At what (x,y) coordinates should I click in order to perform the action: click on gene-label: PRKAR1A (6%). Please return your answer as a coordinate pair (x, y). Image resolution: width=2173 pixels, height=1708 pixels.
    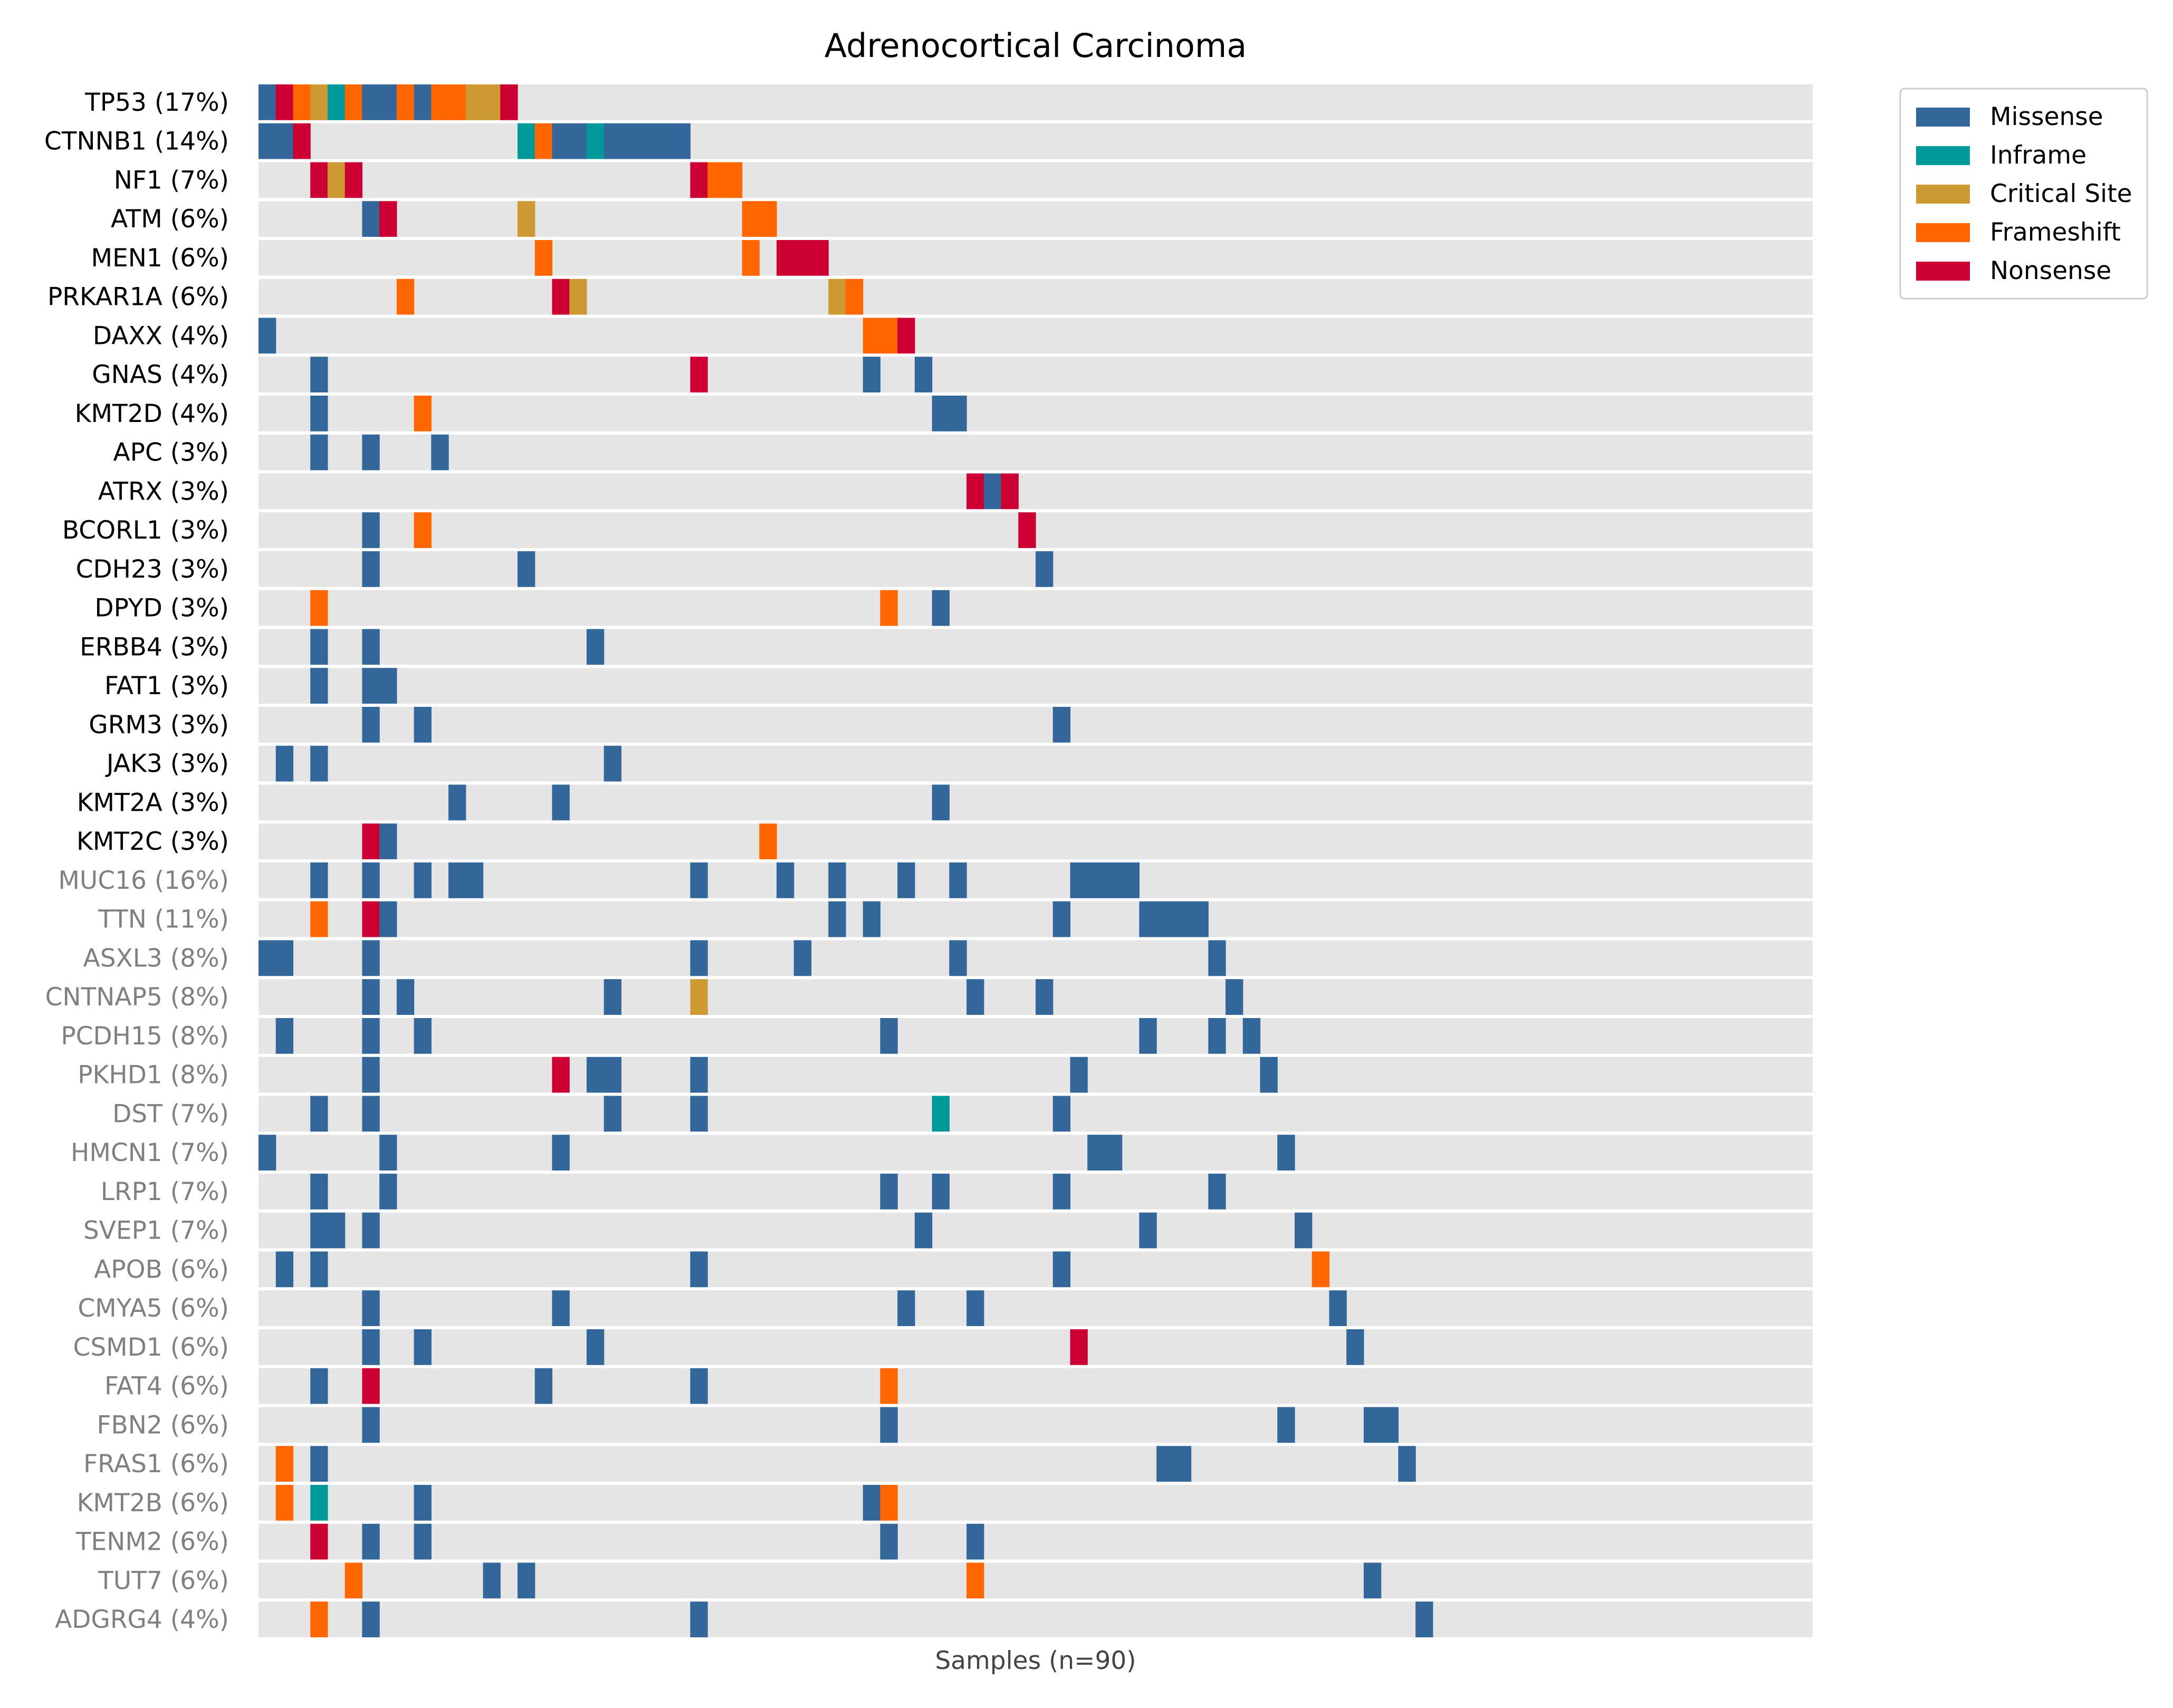
    Looking at the image, I should click on (138, 298).